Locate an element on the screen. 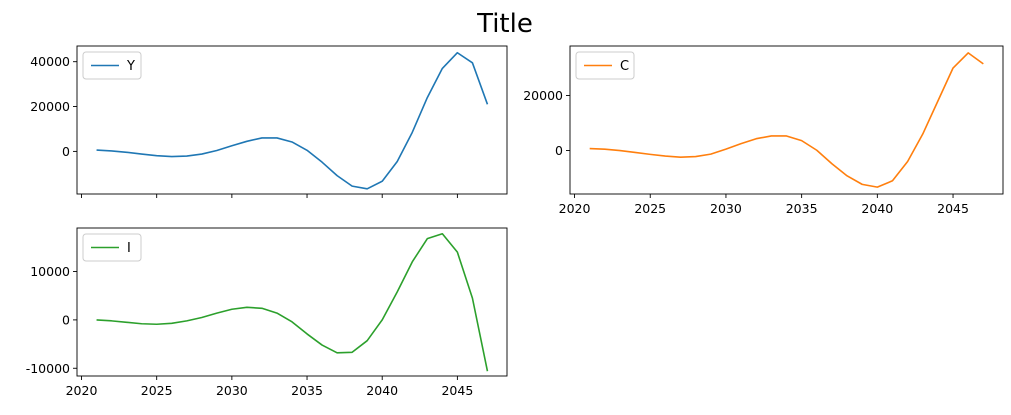 The image size is (1011, 415). y-tick-label: 10000 is located at coordinates (50, 271).